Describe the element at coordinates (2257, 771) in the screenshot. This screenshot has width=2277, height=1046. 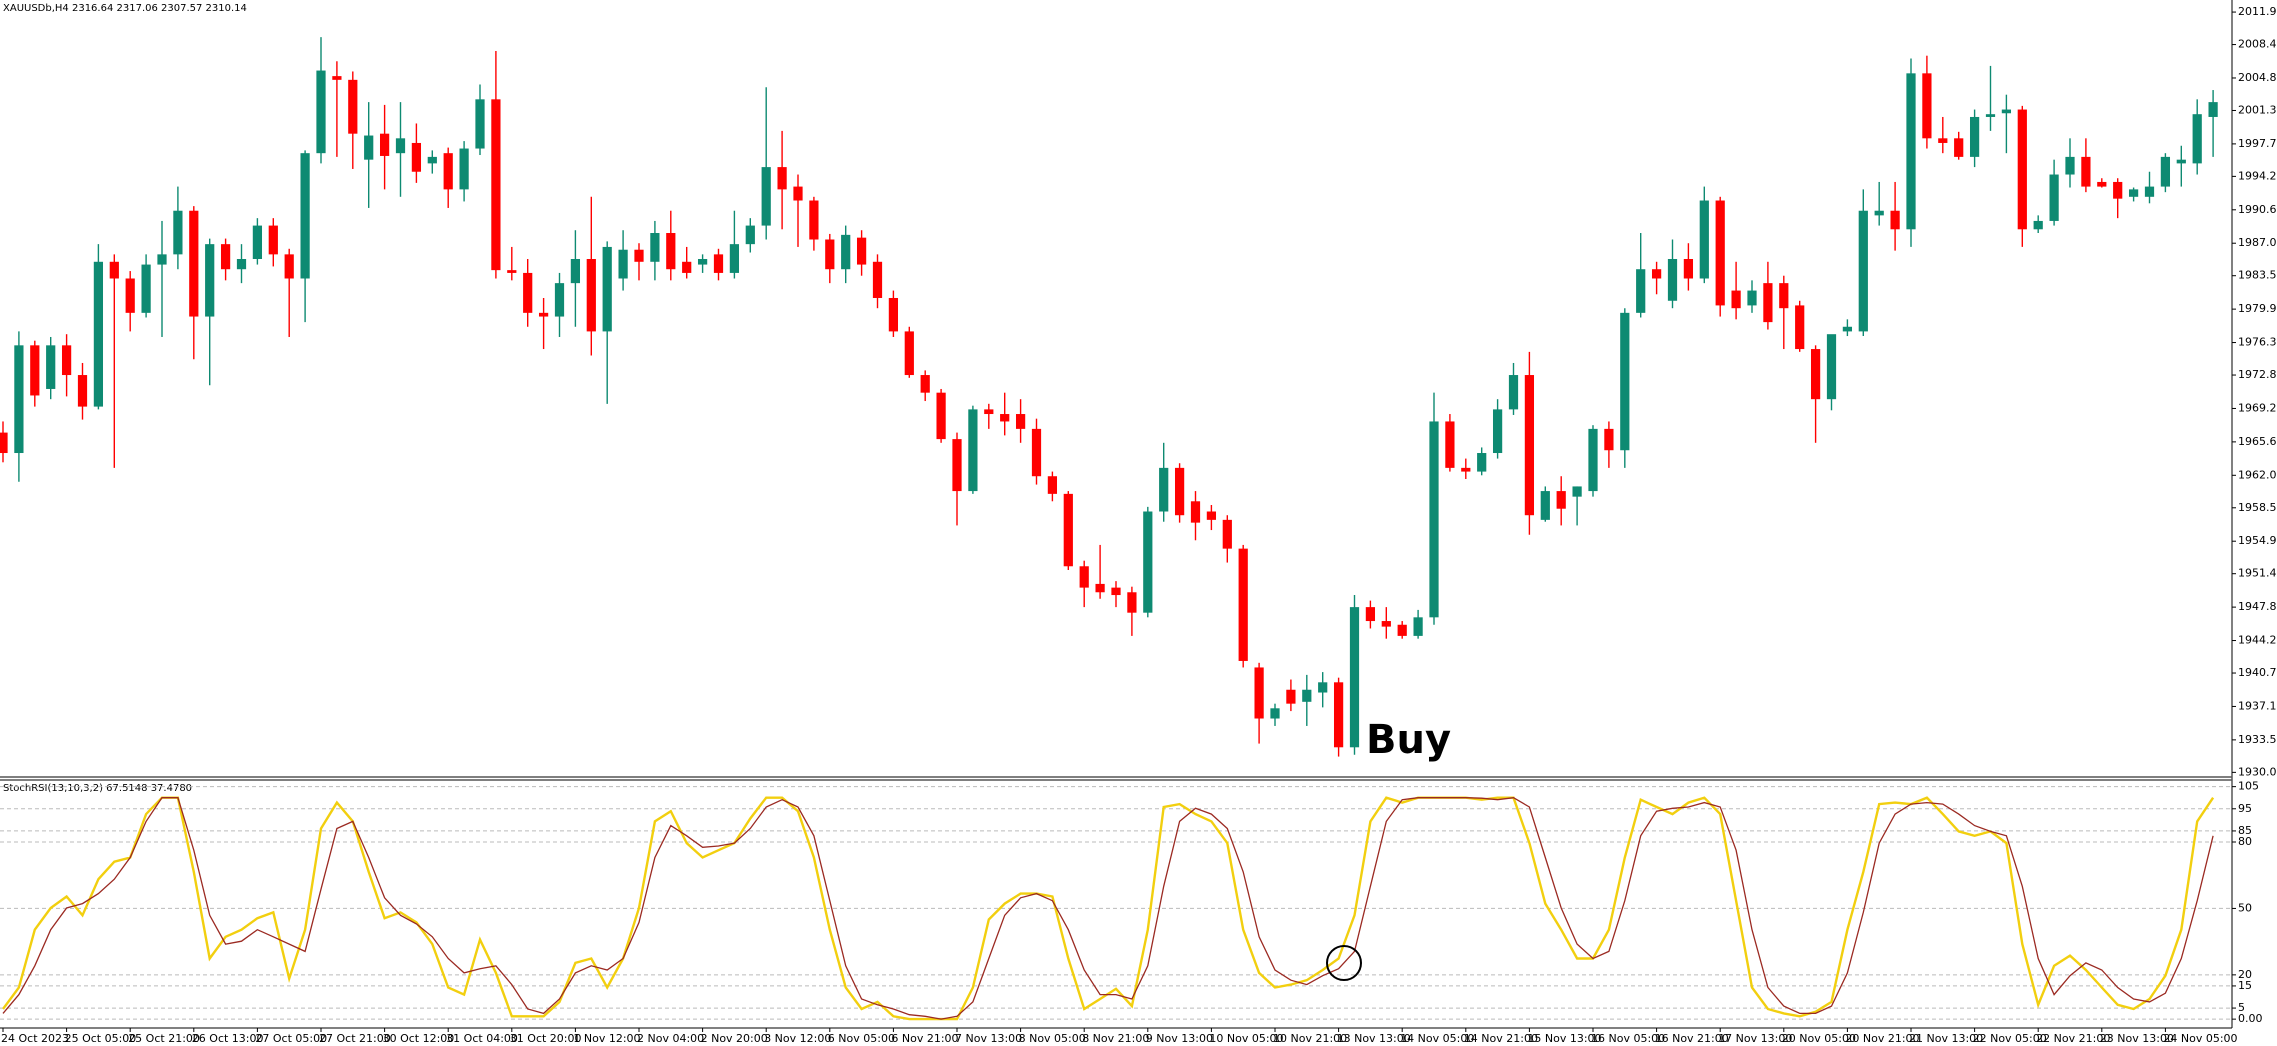
I see `y-tick-label: 1930.00` at that location.